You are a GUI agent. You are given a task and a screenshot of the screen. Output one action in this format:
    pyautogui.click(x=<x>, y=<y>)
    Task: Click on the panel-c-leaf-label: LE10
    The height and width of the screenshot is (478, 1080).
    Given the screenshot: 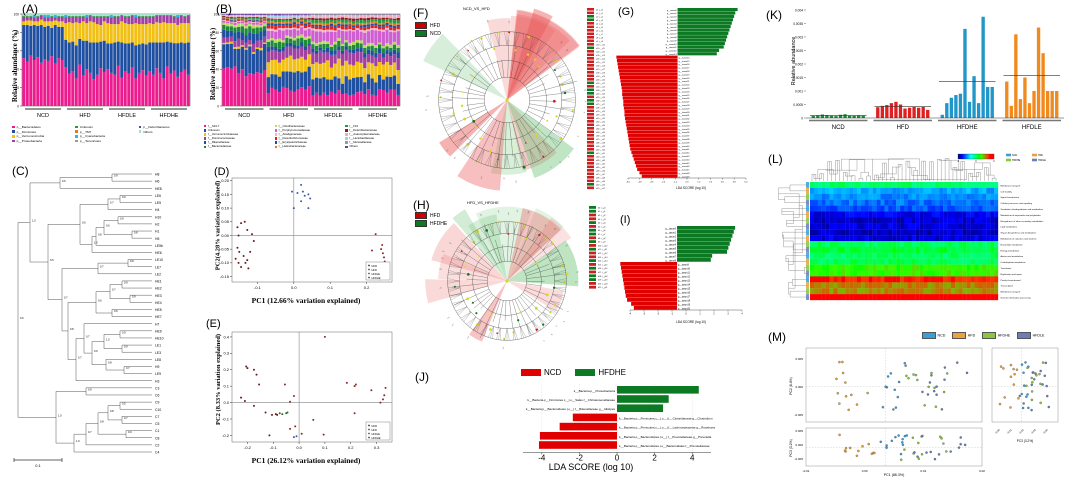 What is the action you would take?
    pyautogui.click(x=159, y=260)
    